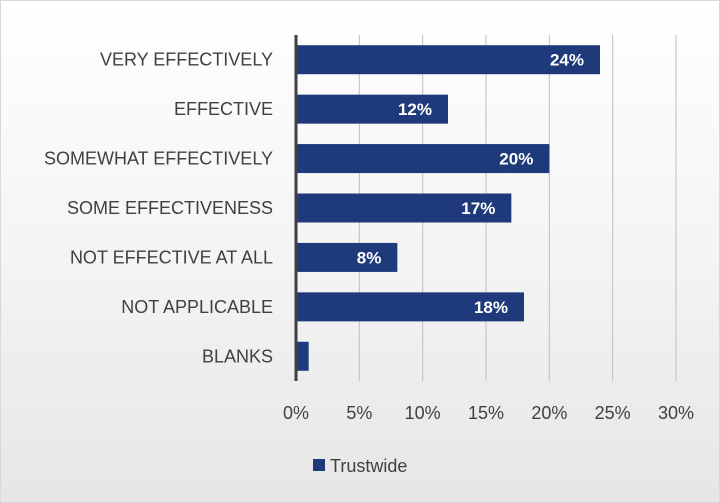 This screenshot has width=720, height=503. What do you see at coordinates (197, 307) in the screenshot?
I see `category-label: NOT APPLICABLE` at bounding box center [197, 307].